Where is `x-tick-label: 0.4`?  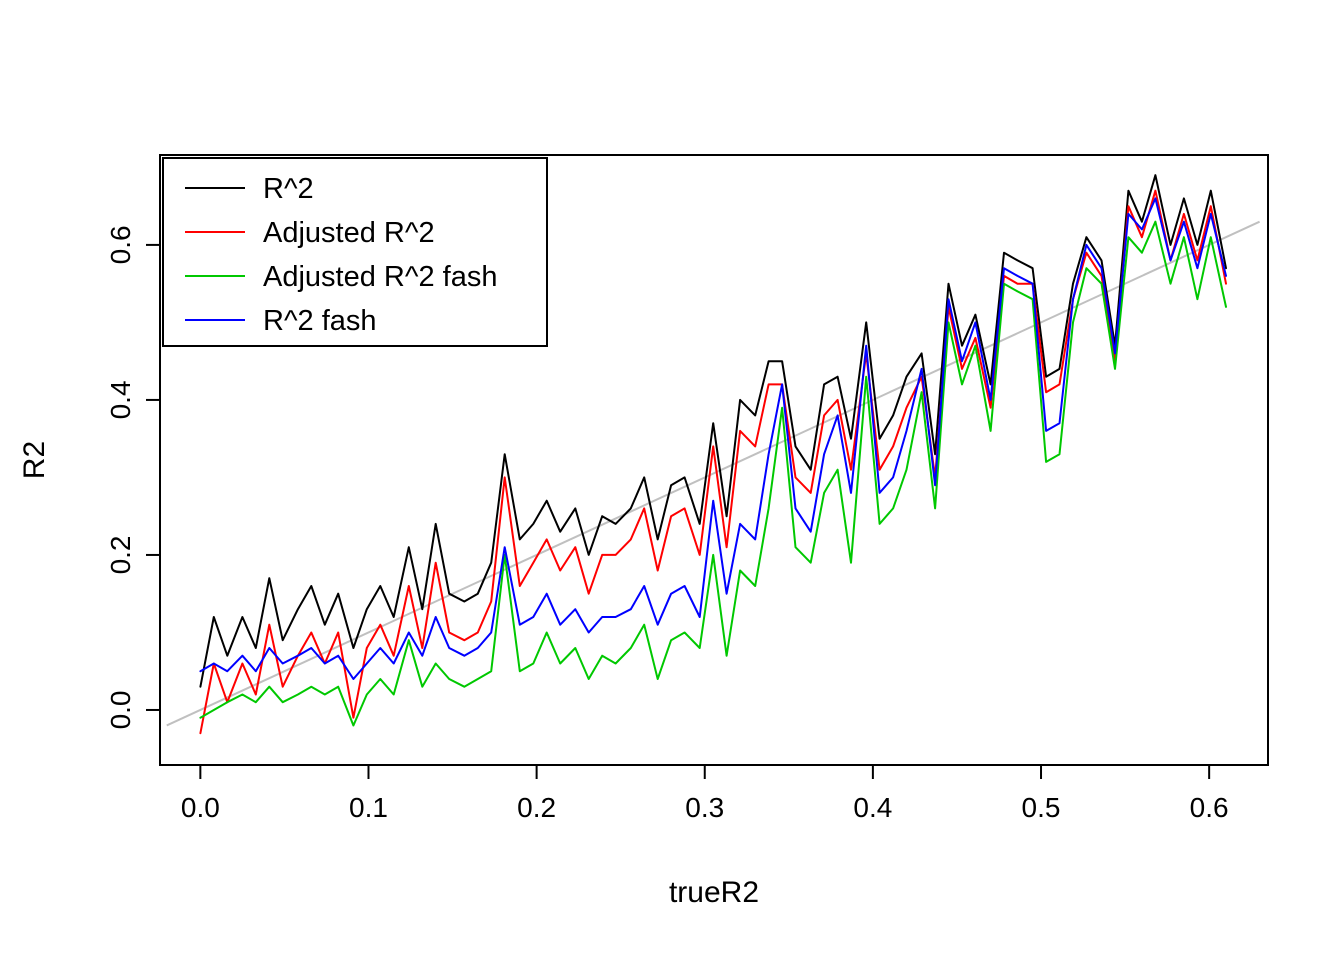
x-tick-label: 0.4 is located at coordinates (872, 807).